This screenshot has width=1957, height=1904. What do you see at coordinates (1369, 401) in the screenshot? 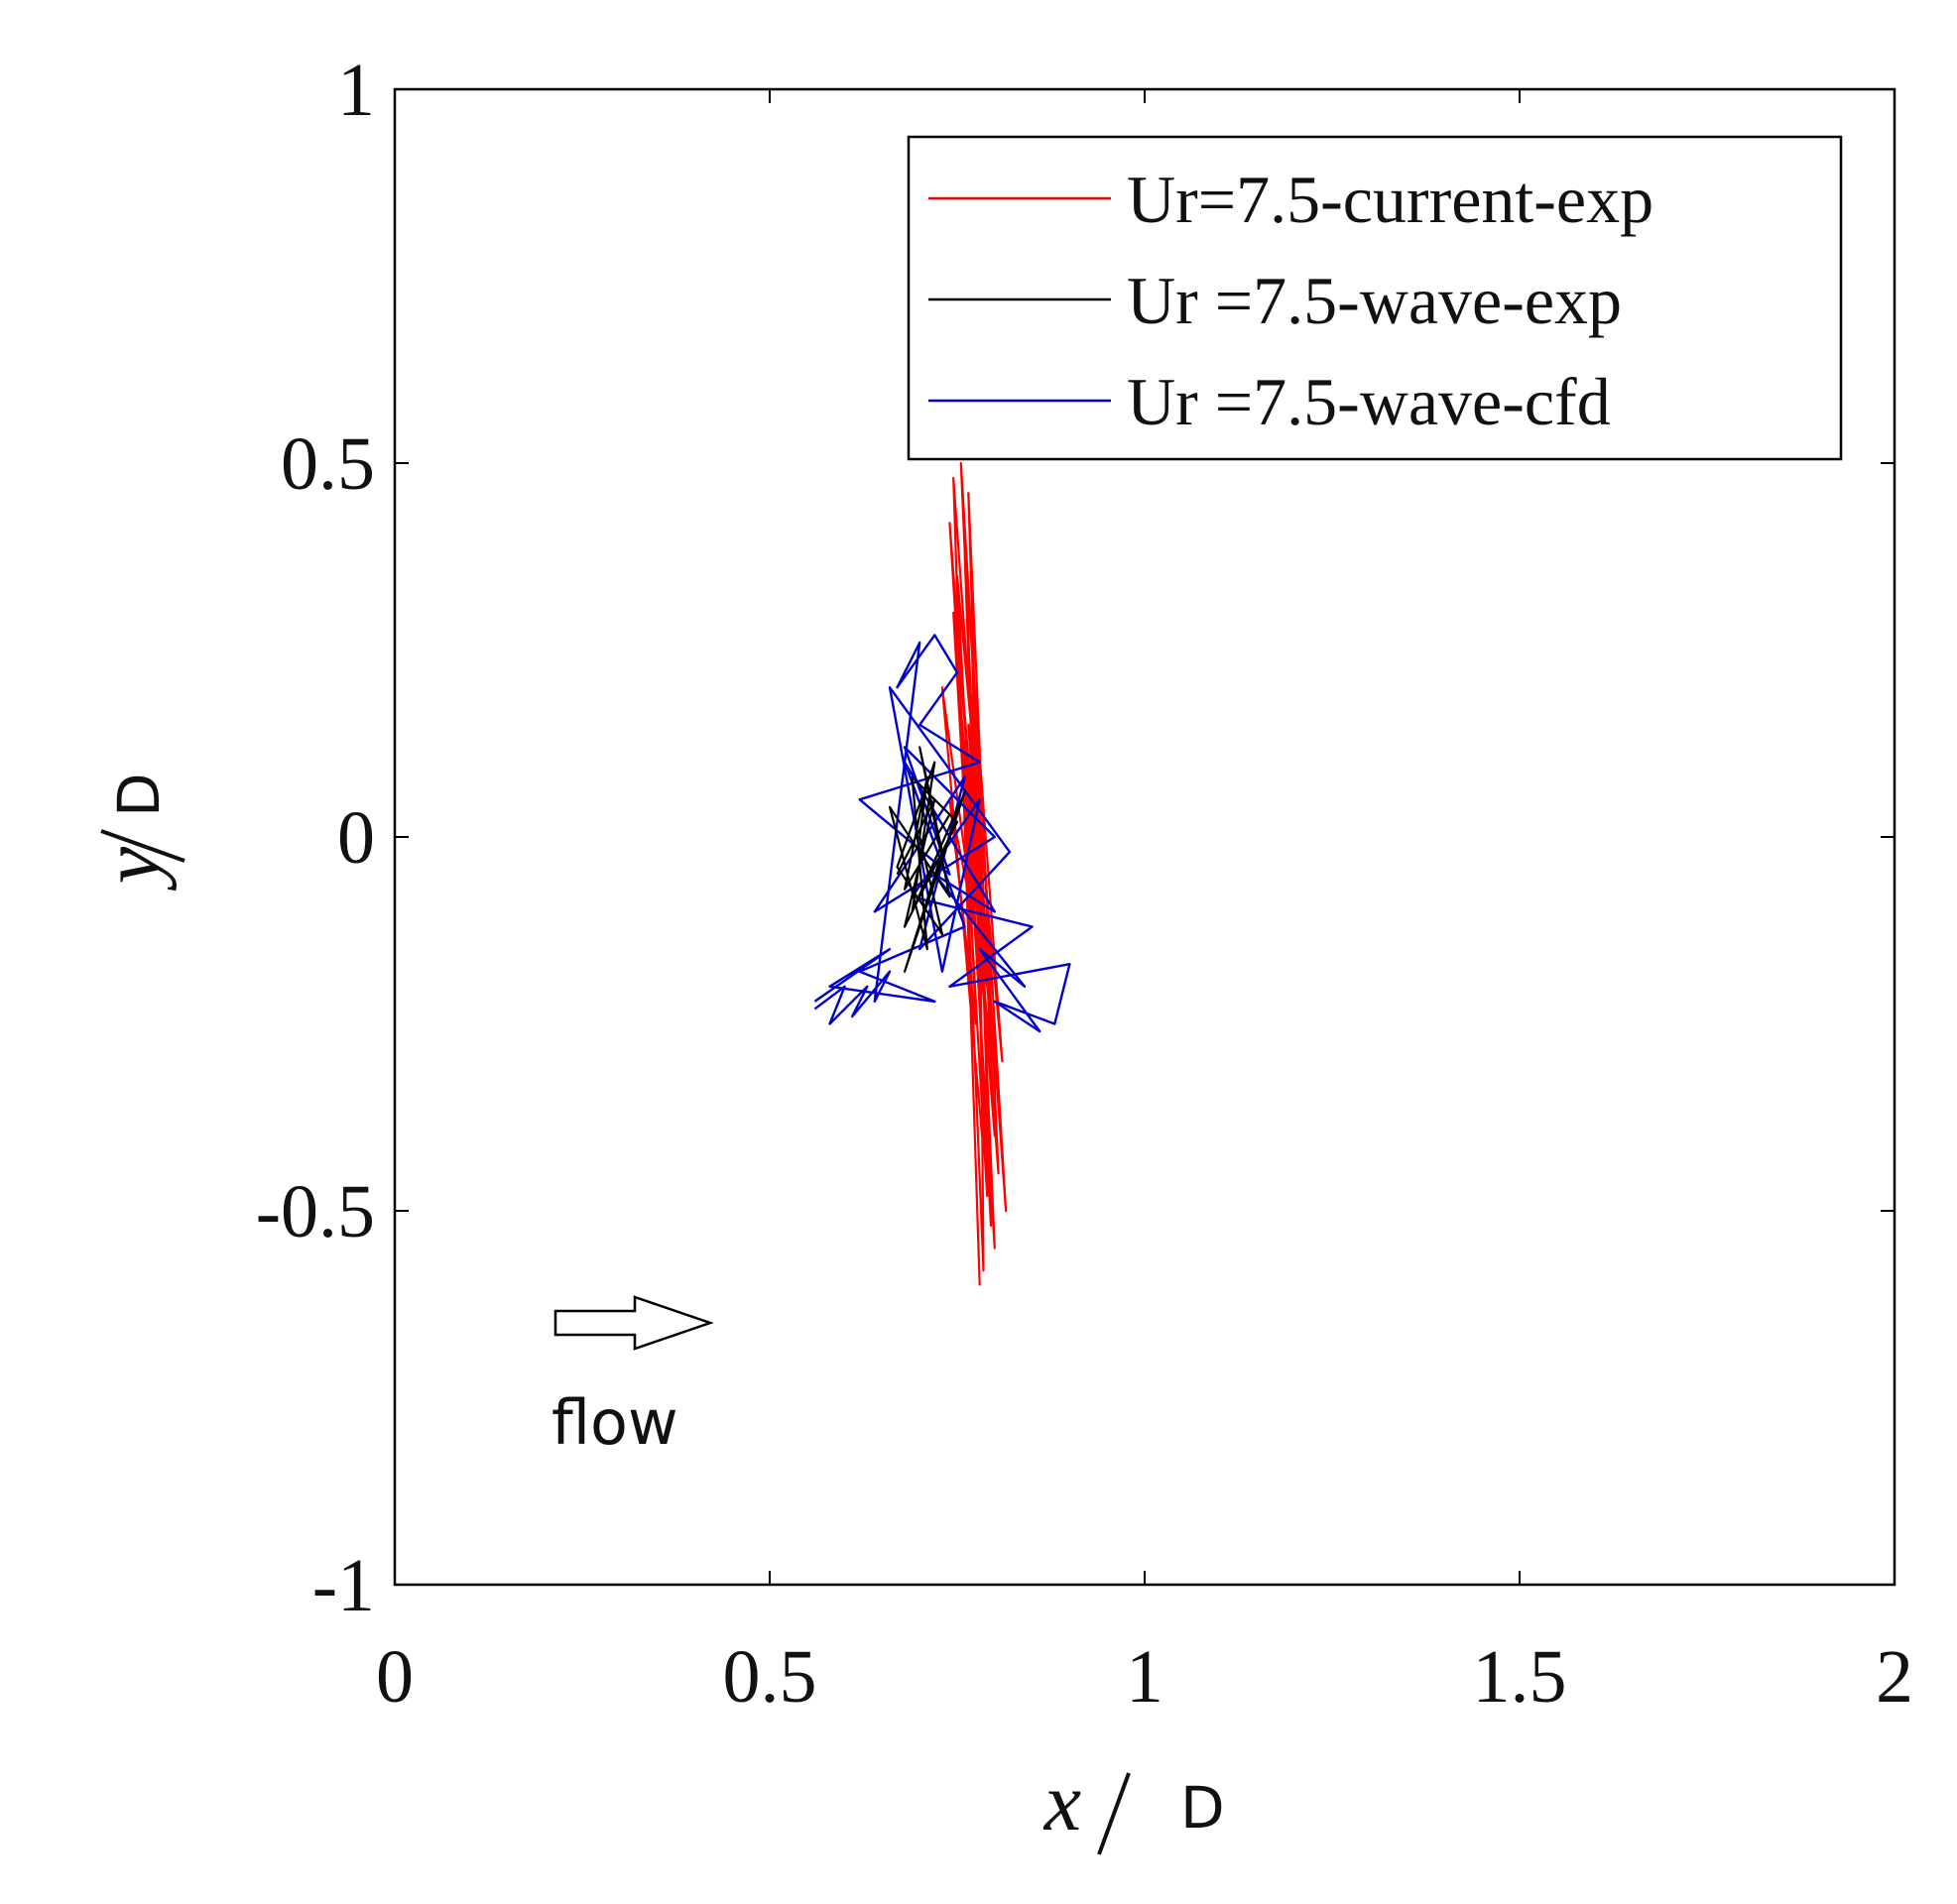
I see `legend-label-wave-cfd: Ur =7.5-wave-cfd` at bounding box center [1369, 401].